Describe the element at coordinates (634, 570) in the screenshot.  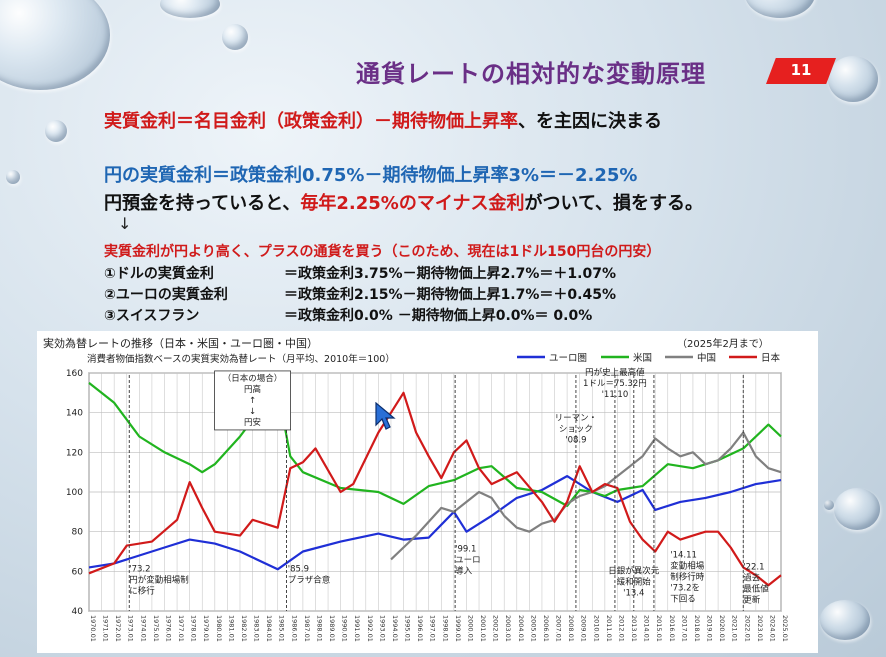
I see `annotation-text: 日銀が異次元` at that location.